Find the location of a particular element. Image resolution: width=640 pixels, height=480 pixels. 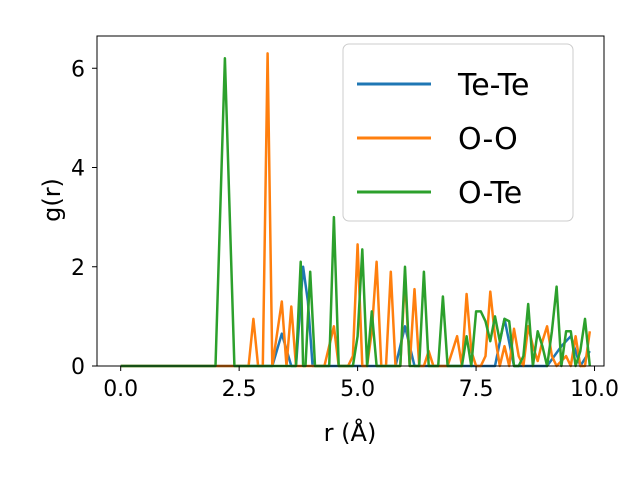

y-axis-label: g(r) is located at coordinates (52, 200).